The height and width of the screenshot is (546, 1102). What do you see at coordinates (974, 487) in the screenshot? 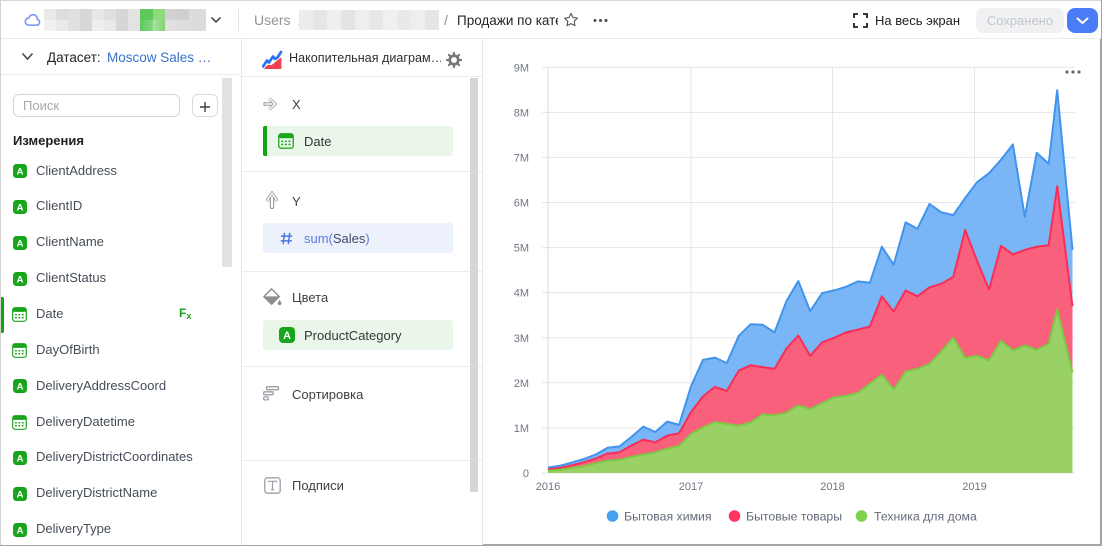
I see `svg-text: 2019` at bounding box center [974, 487].